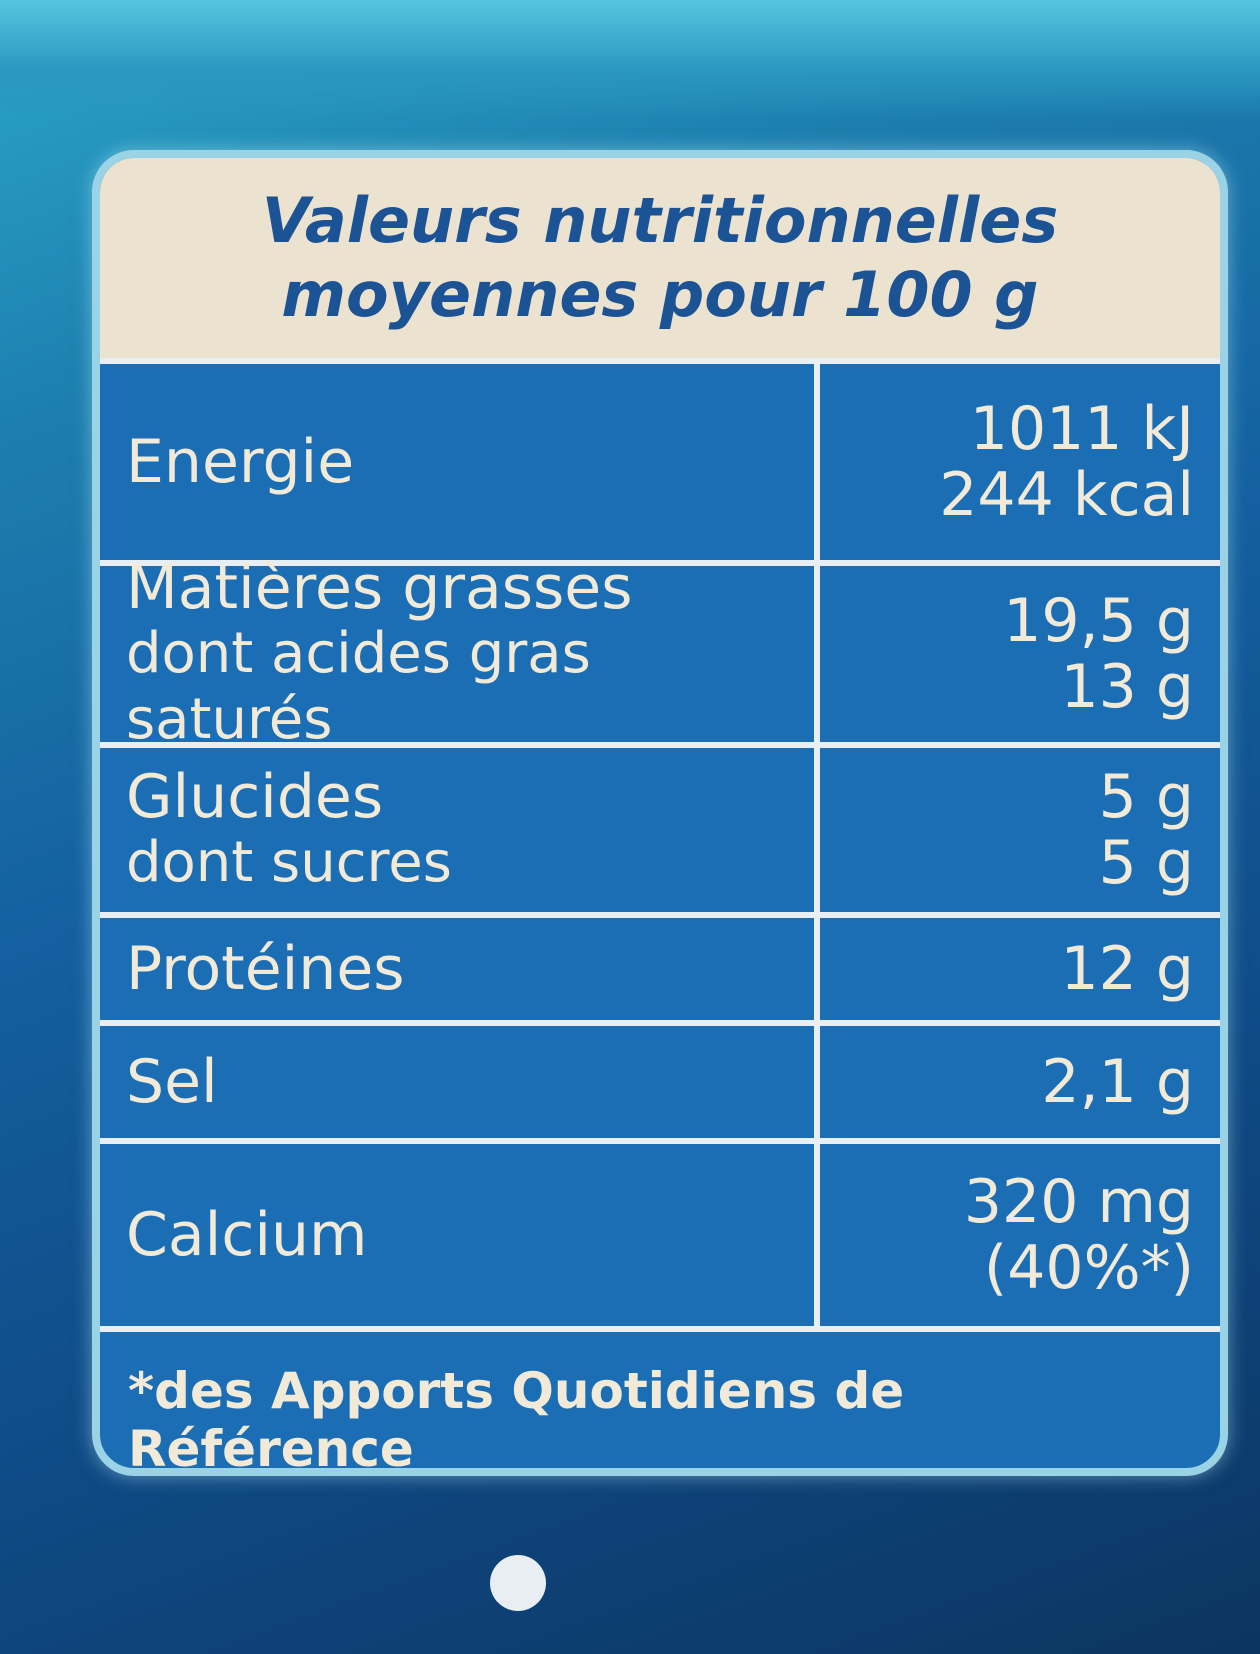  What do you see at coordinates (460, 969) in the screenshot?
I see `row-name: Protéines` at bounding box center [460, 969].